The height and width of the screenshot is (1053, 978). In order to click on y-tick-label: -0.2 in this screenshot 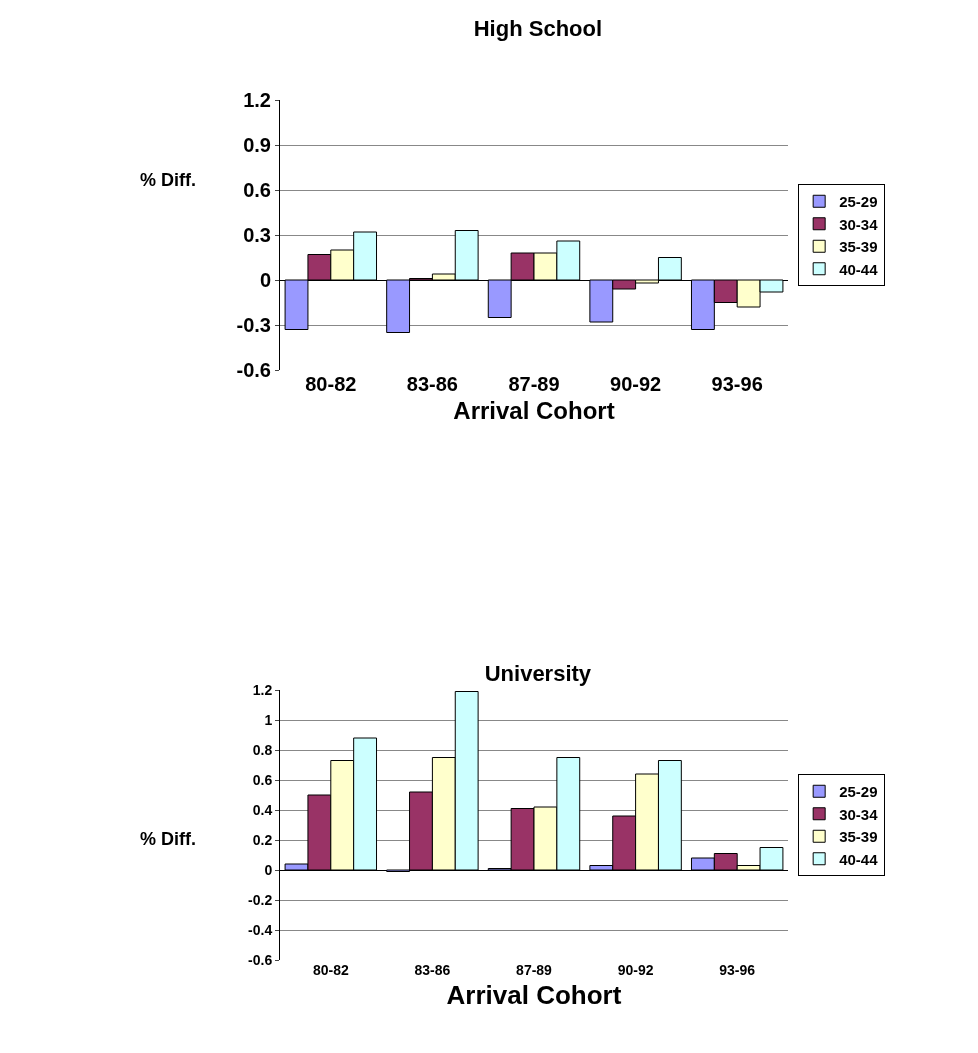, I will do `click(260, 899)`.